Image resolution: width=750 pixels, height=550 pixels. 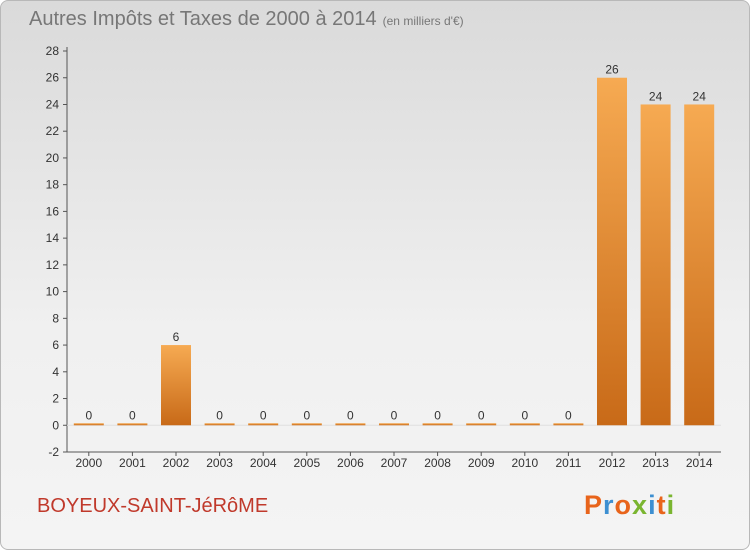 I want to click on x-tick-label: 2006, so click(x=350, y=463).